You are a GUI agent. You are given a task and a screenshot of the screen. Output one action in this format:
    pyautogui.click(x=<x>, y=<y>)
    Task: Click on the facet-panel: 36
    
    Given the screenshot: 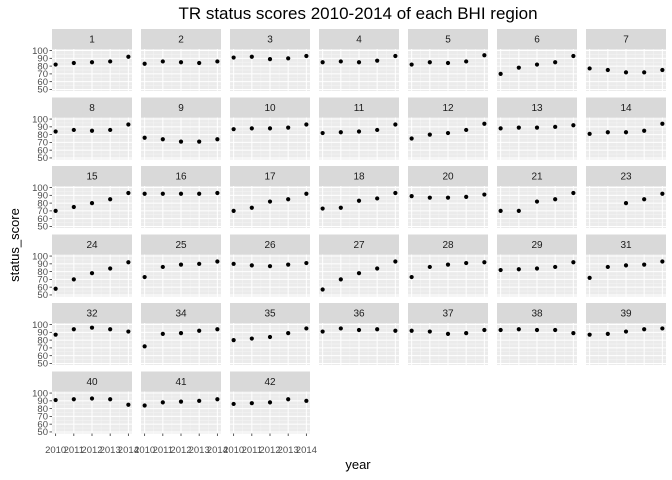 What is the action you would take?
    pyautogui.click(x=359, y=334)
    